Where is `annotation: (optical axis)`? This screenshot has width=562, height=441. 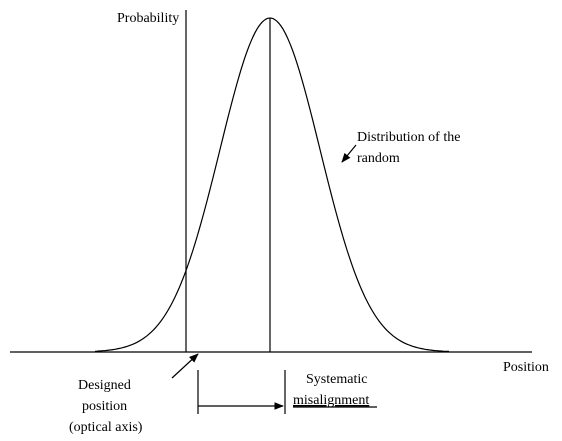 annotation: (optical axis) is located at coordinates (106, 427).